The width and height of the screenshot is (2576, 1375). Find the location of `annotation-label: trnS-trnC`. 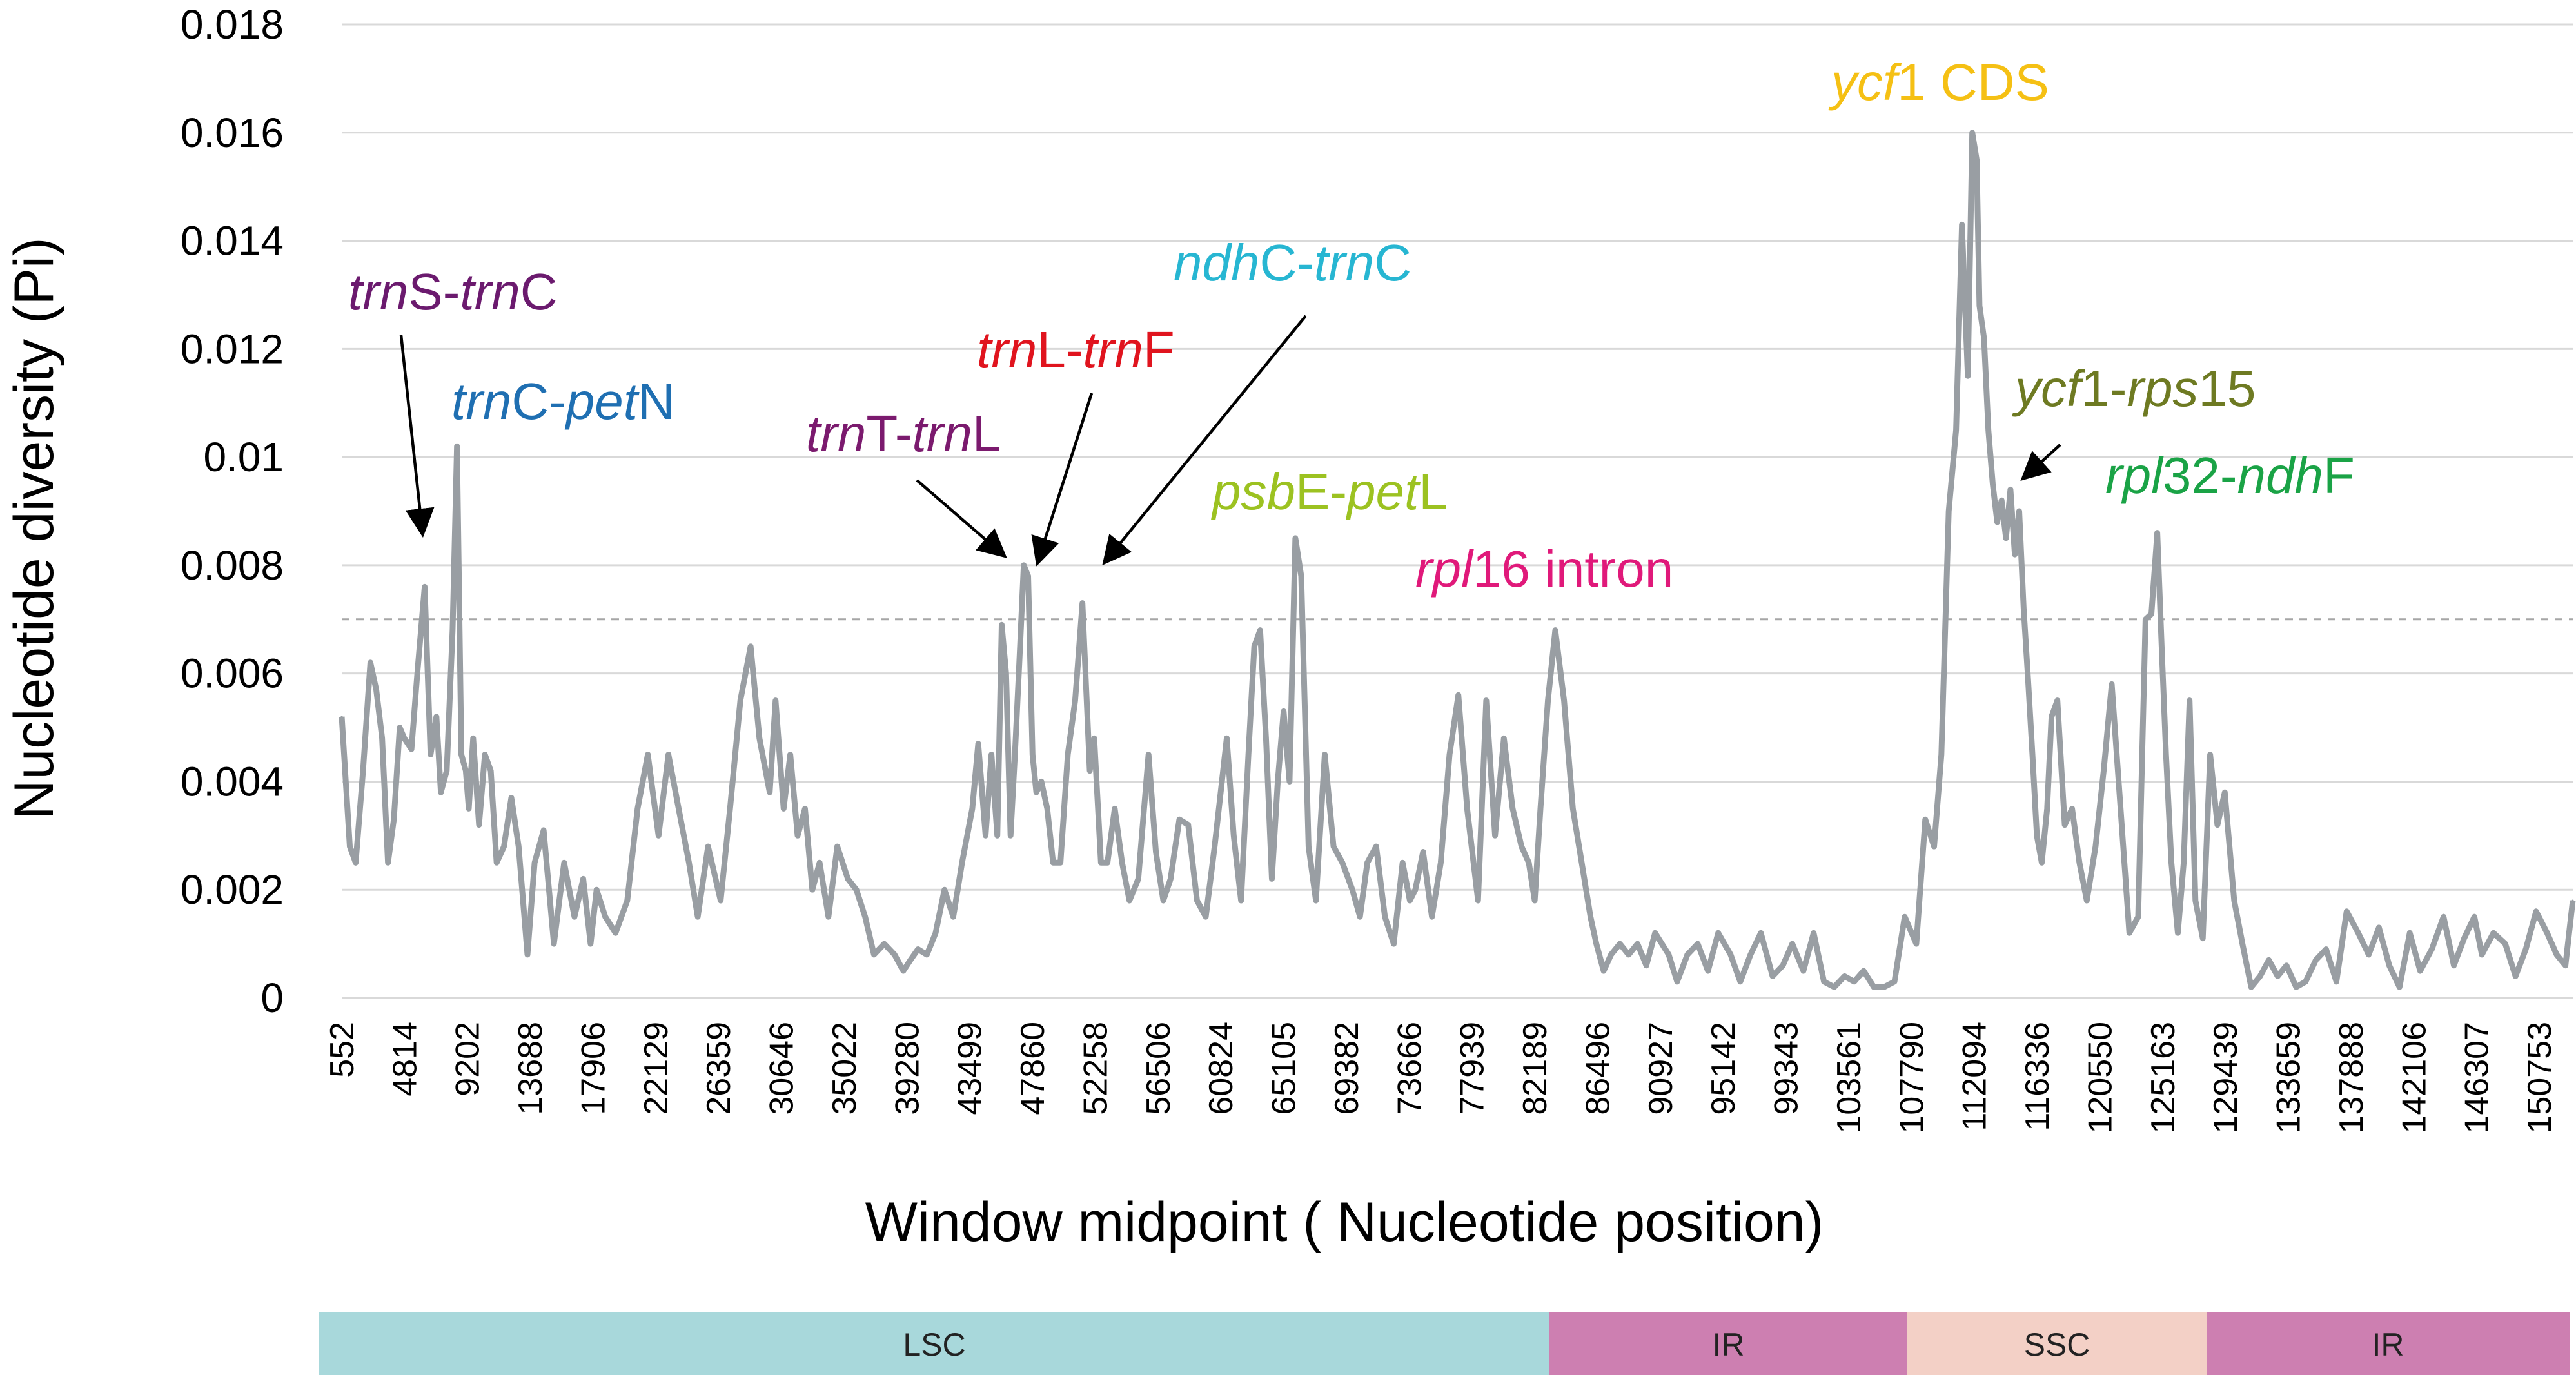

annotation-label: trnS-trnC is located at coordinates (453, 291).